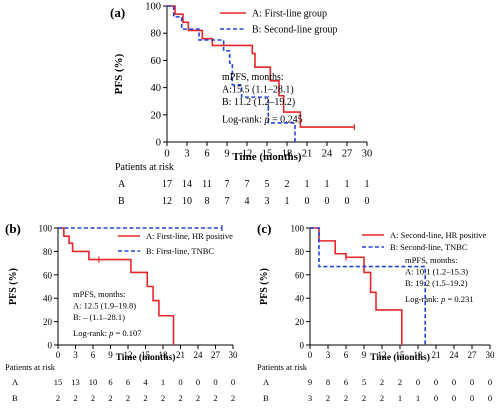 The width and height of the screenshot is (500, 409). Describe the element at coordinates (300, 322) in the screenshot. I see `y-tick-label: 20` at that location.